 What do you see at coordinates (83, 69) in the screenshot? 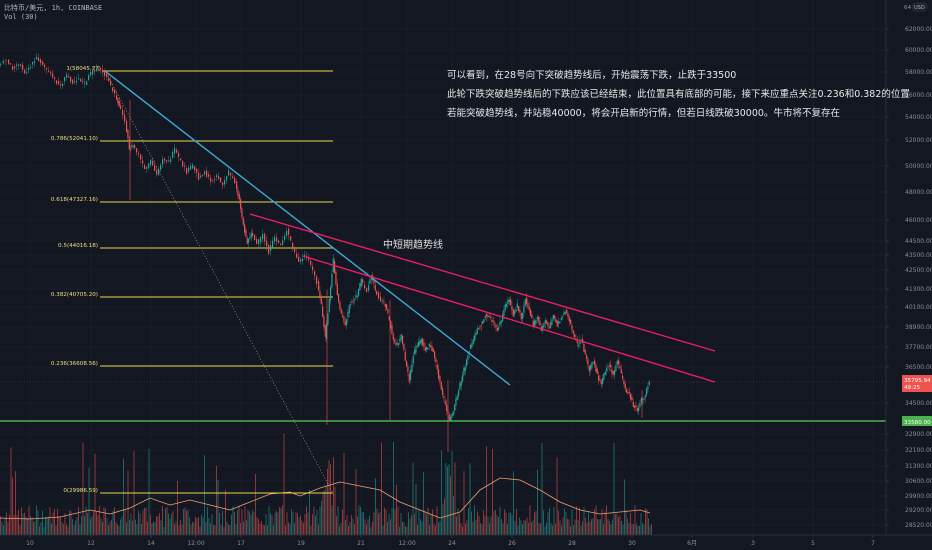
I see `fib-level-label: 1(58045.77)` at bounding box center [83, 69].